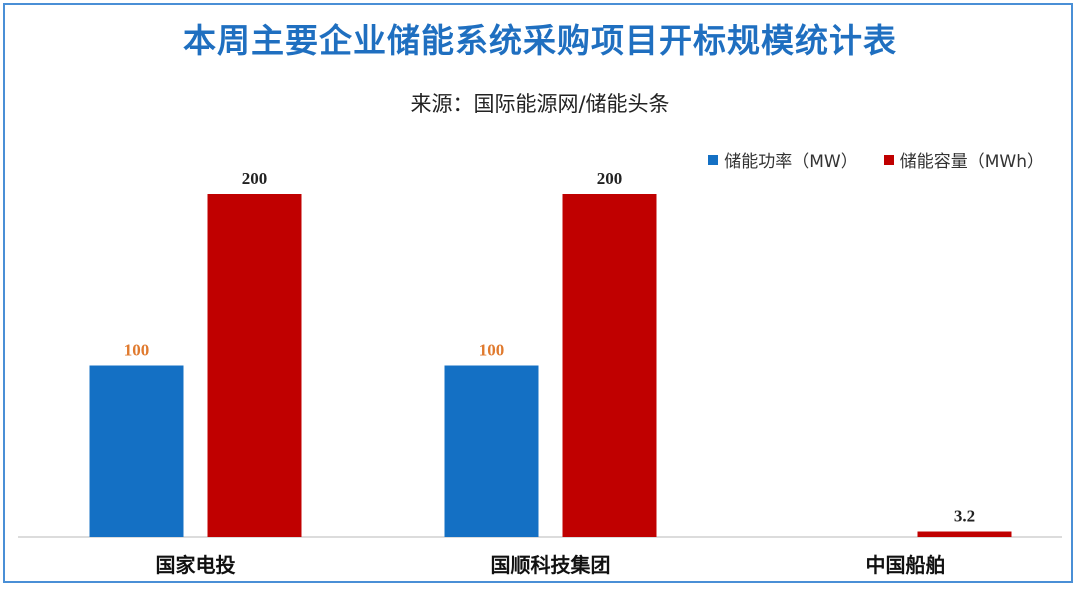 The width and height of the screenshot is (1080, 590). What do you see at coordinates (255, 178) in the screenshot?
I see `data-label-capacity-0: 200` at bounding box center [255, 178].